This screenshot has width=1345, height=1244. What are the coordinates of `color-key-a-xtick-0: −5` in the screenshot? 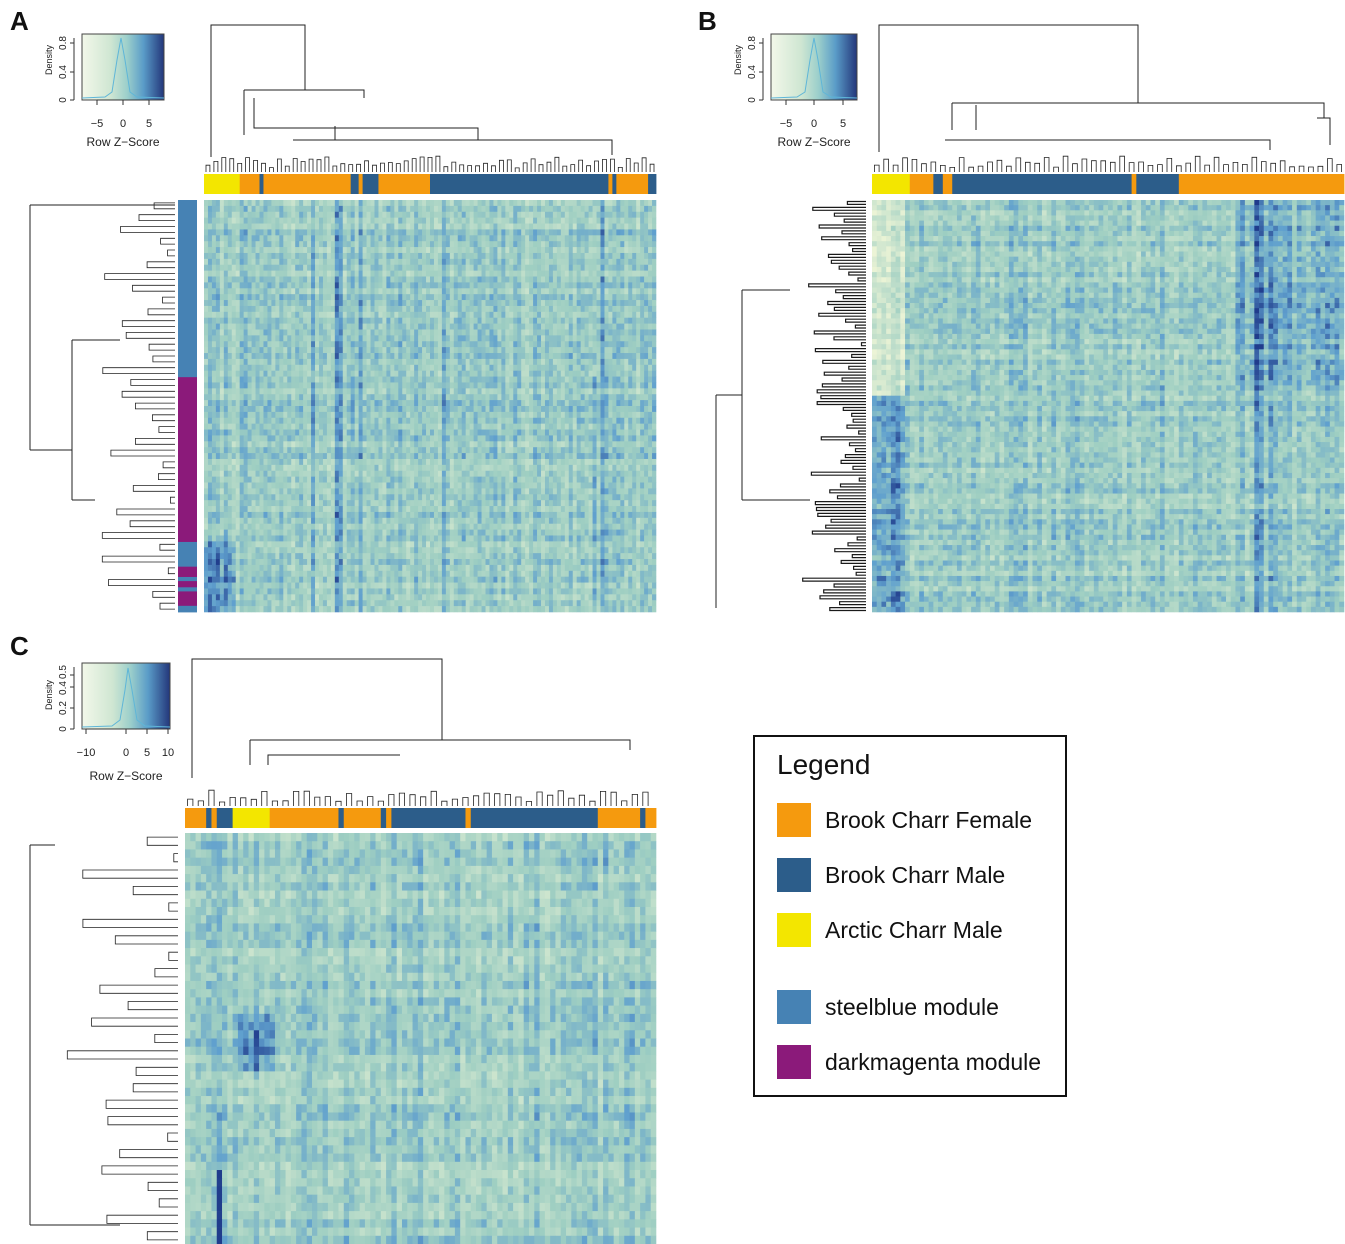 It's located at (97, 124).